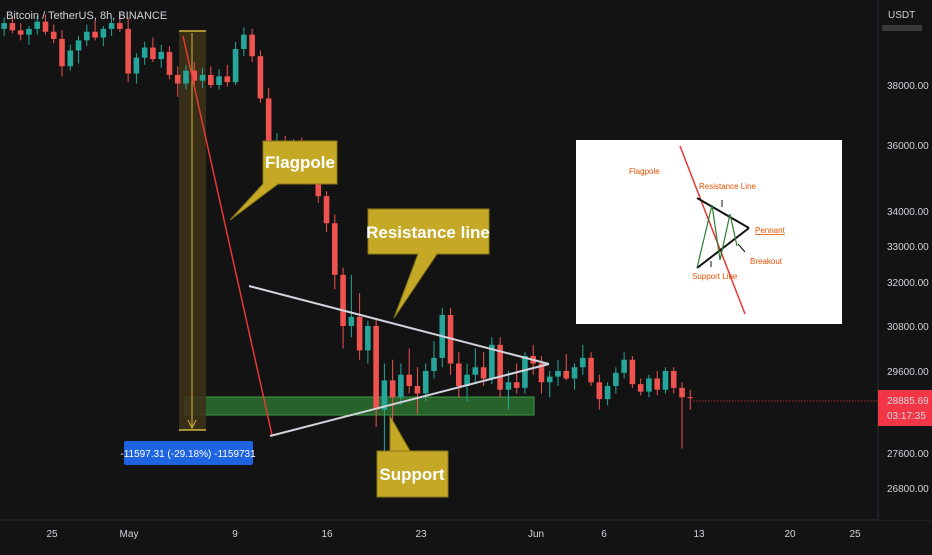  Describe the element at coordinates (905, 408) in the screenshot. I see `price-tag-box` at that location.